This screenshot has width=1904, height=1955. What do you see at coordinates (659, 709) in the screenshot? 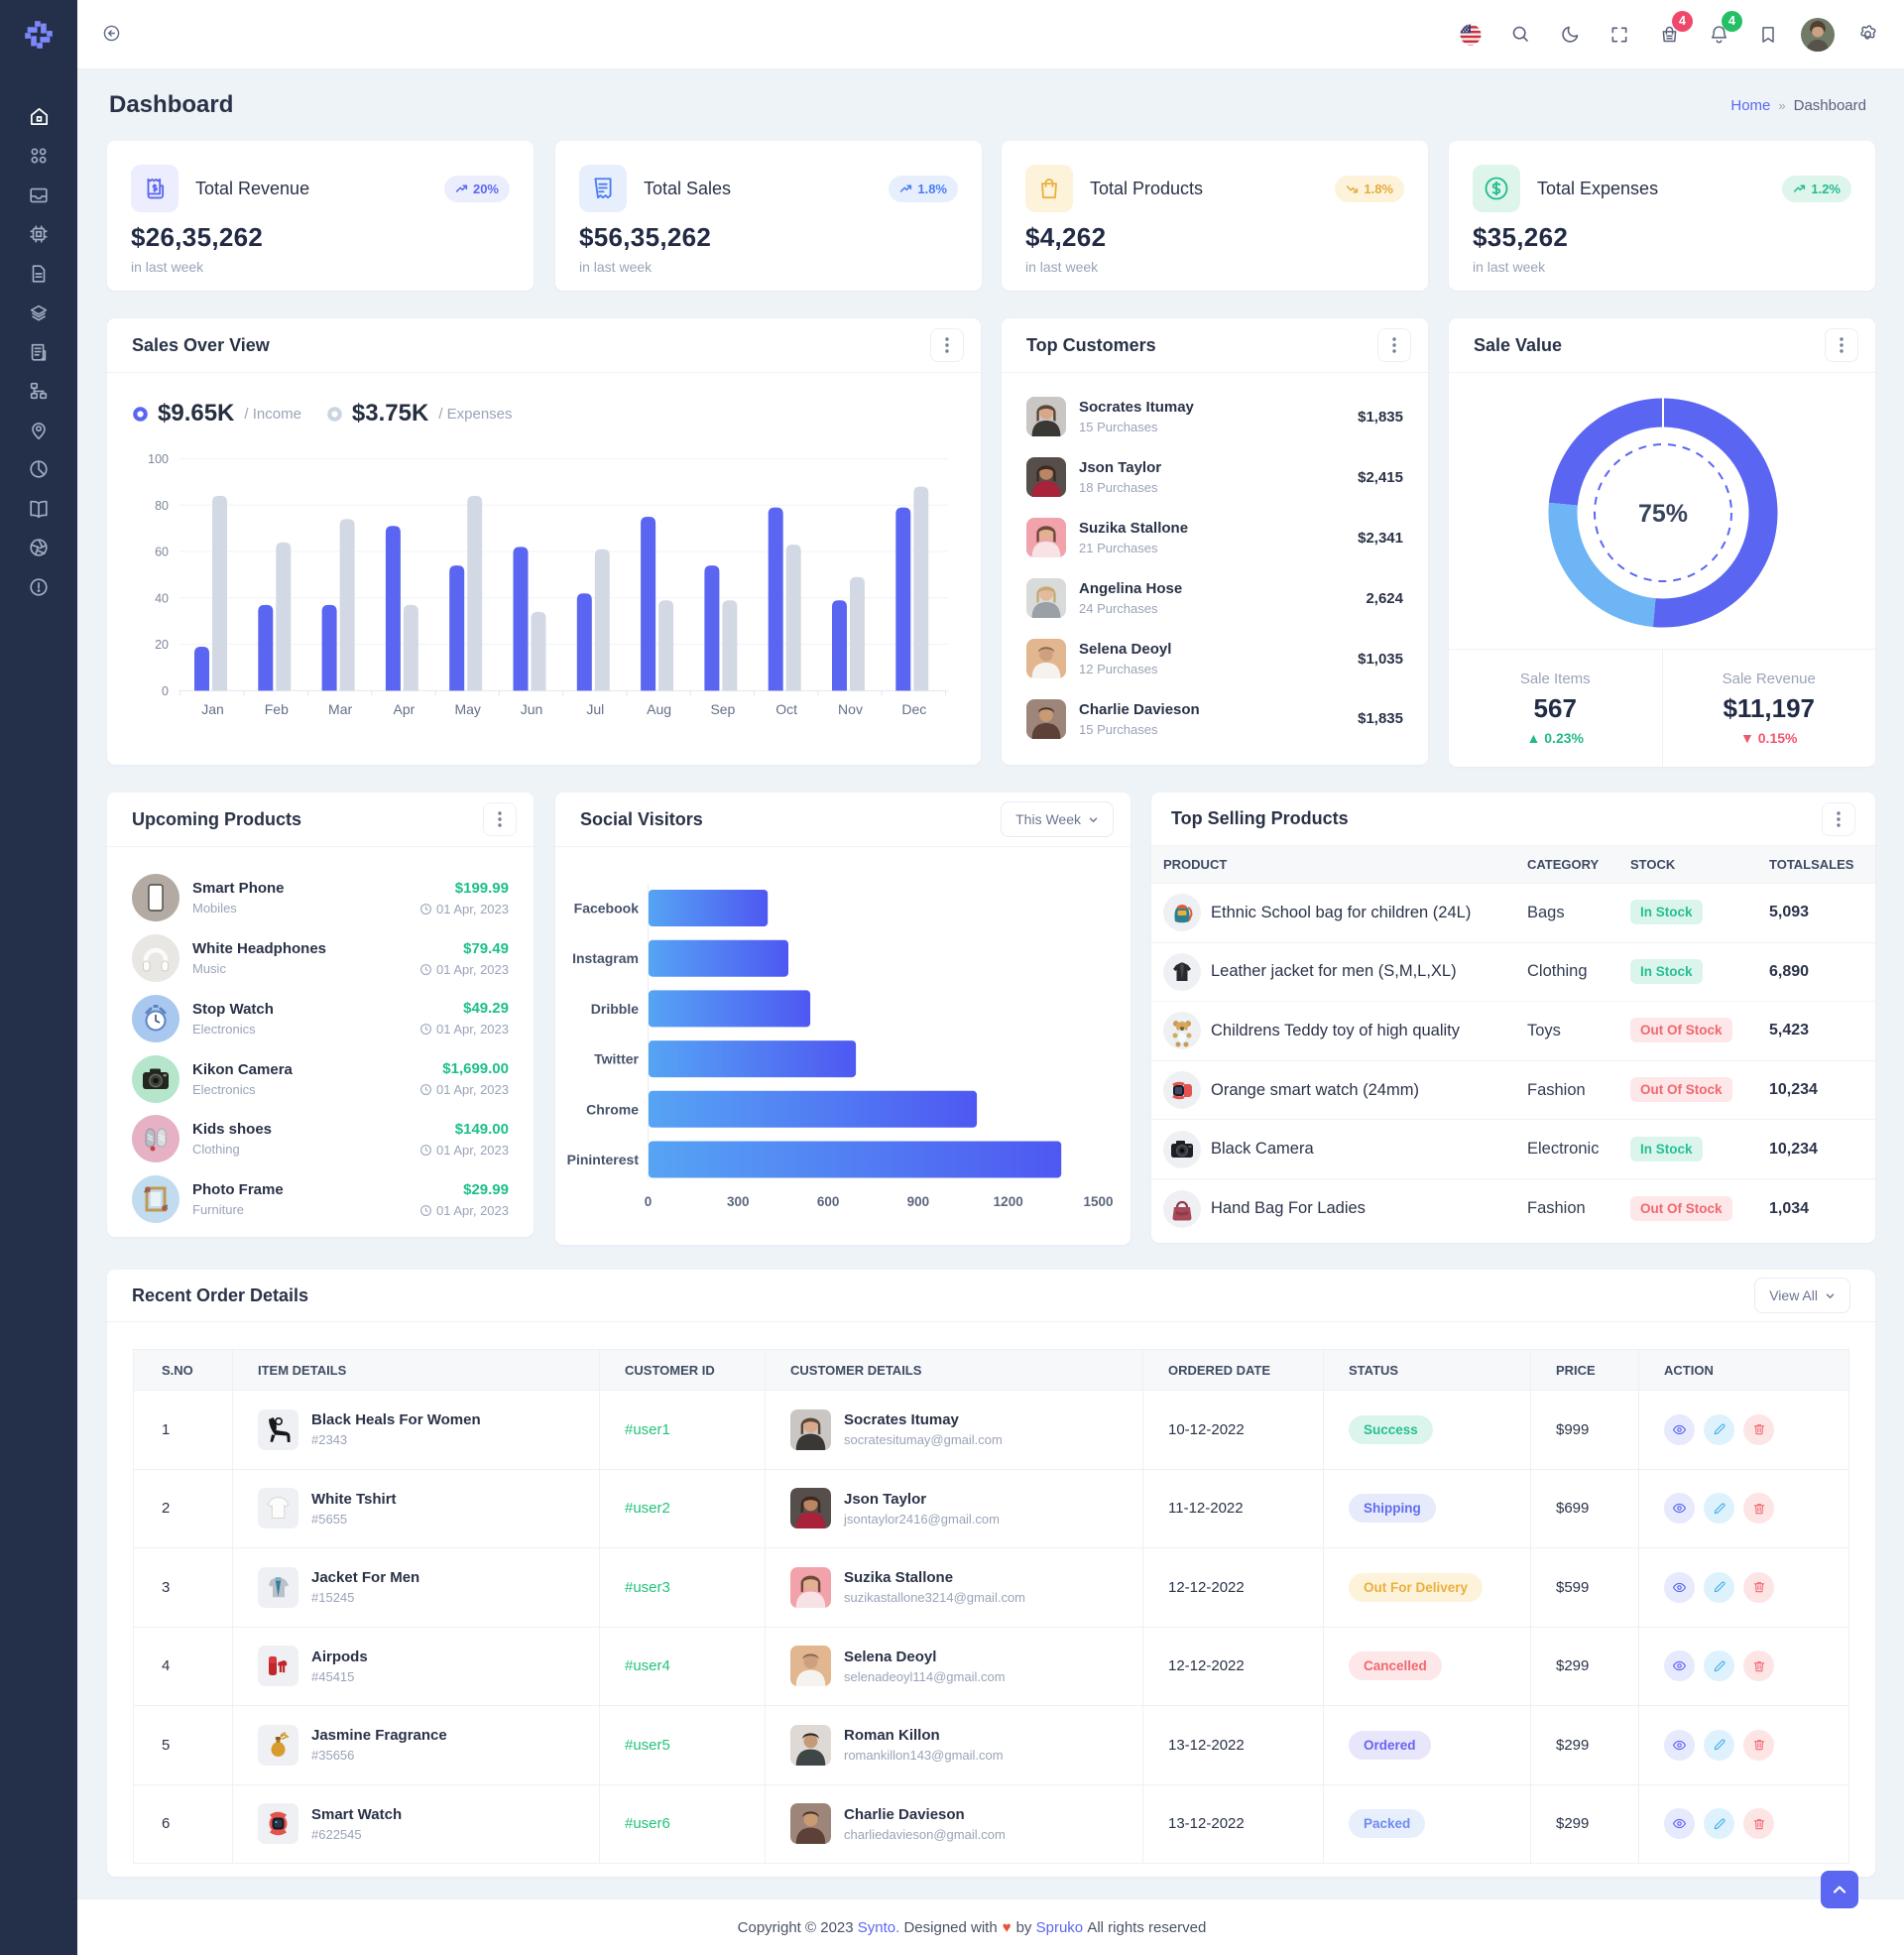
I see `svg-text: Aug` at bounding box center [659, 709].